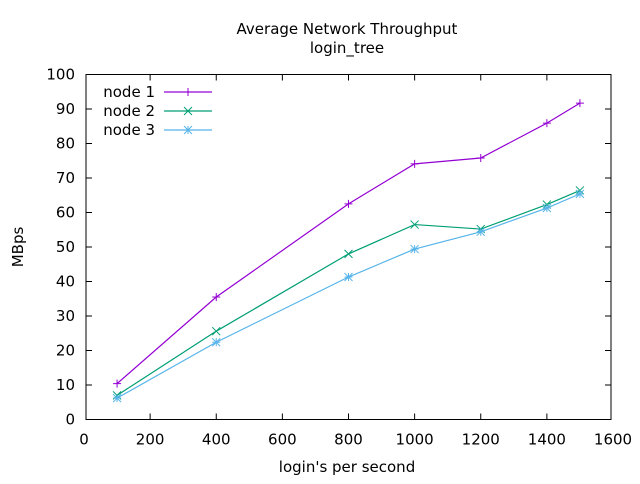 This screenshot has height=484, width=640. What do you see at coordinates (65, 316) in the screenshot?
I see `y-tick-label: 30` at bounding box center [65, 316].